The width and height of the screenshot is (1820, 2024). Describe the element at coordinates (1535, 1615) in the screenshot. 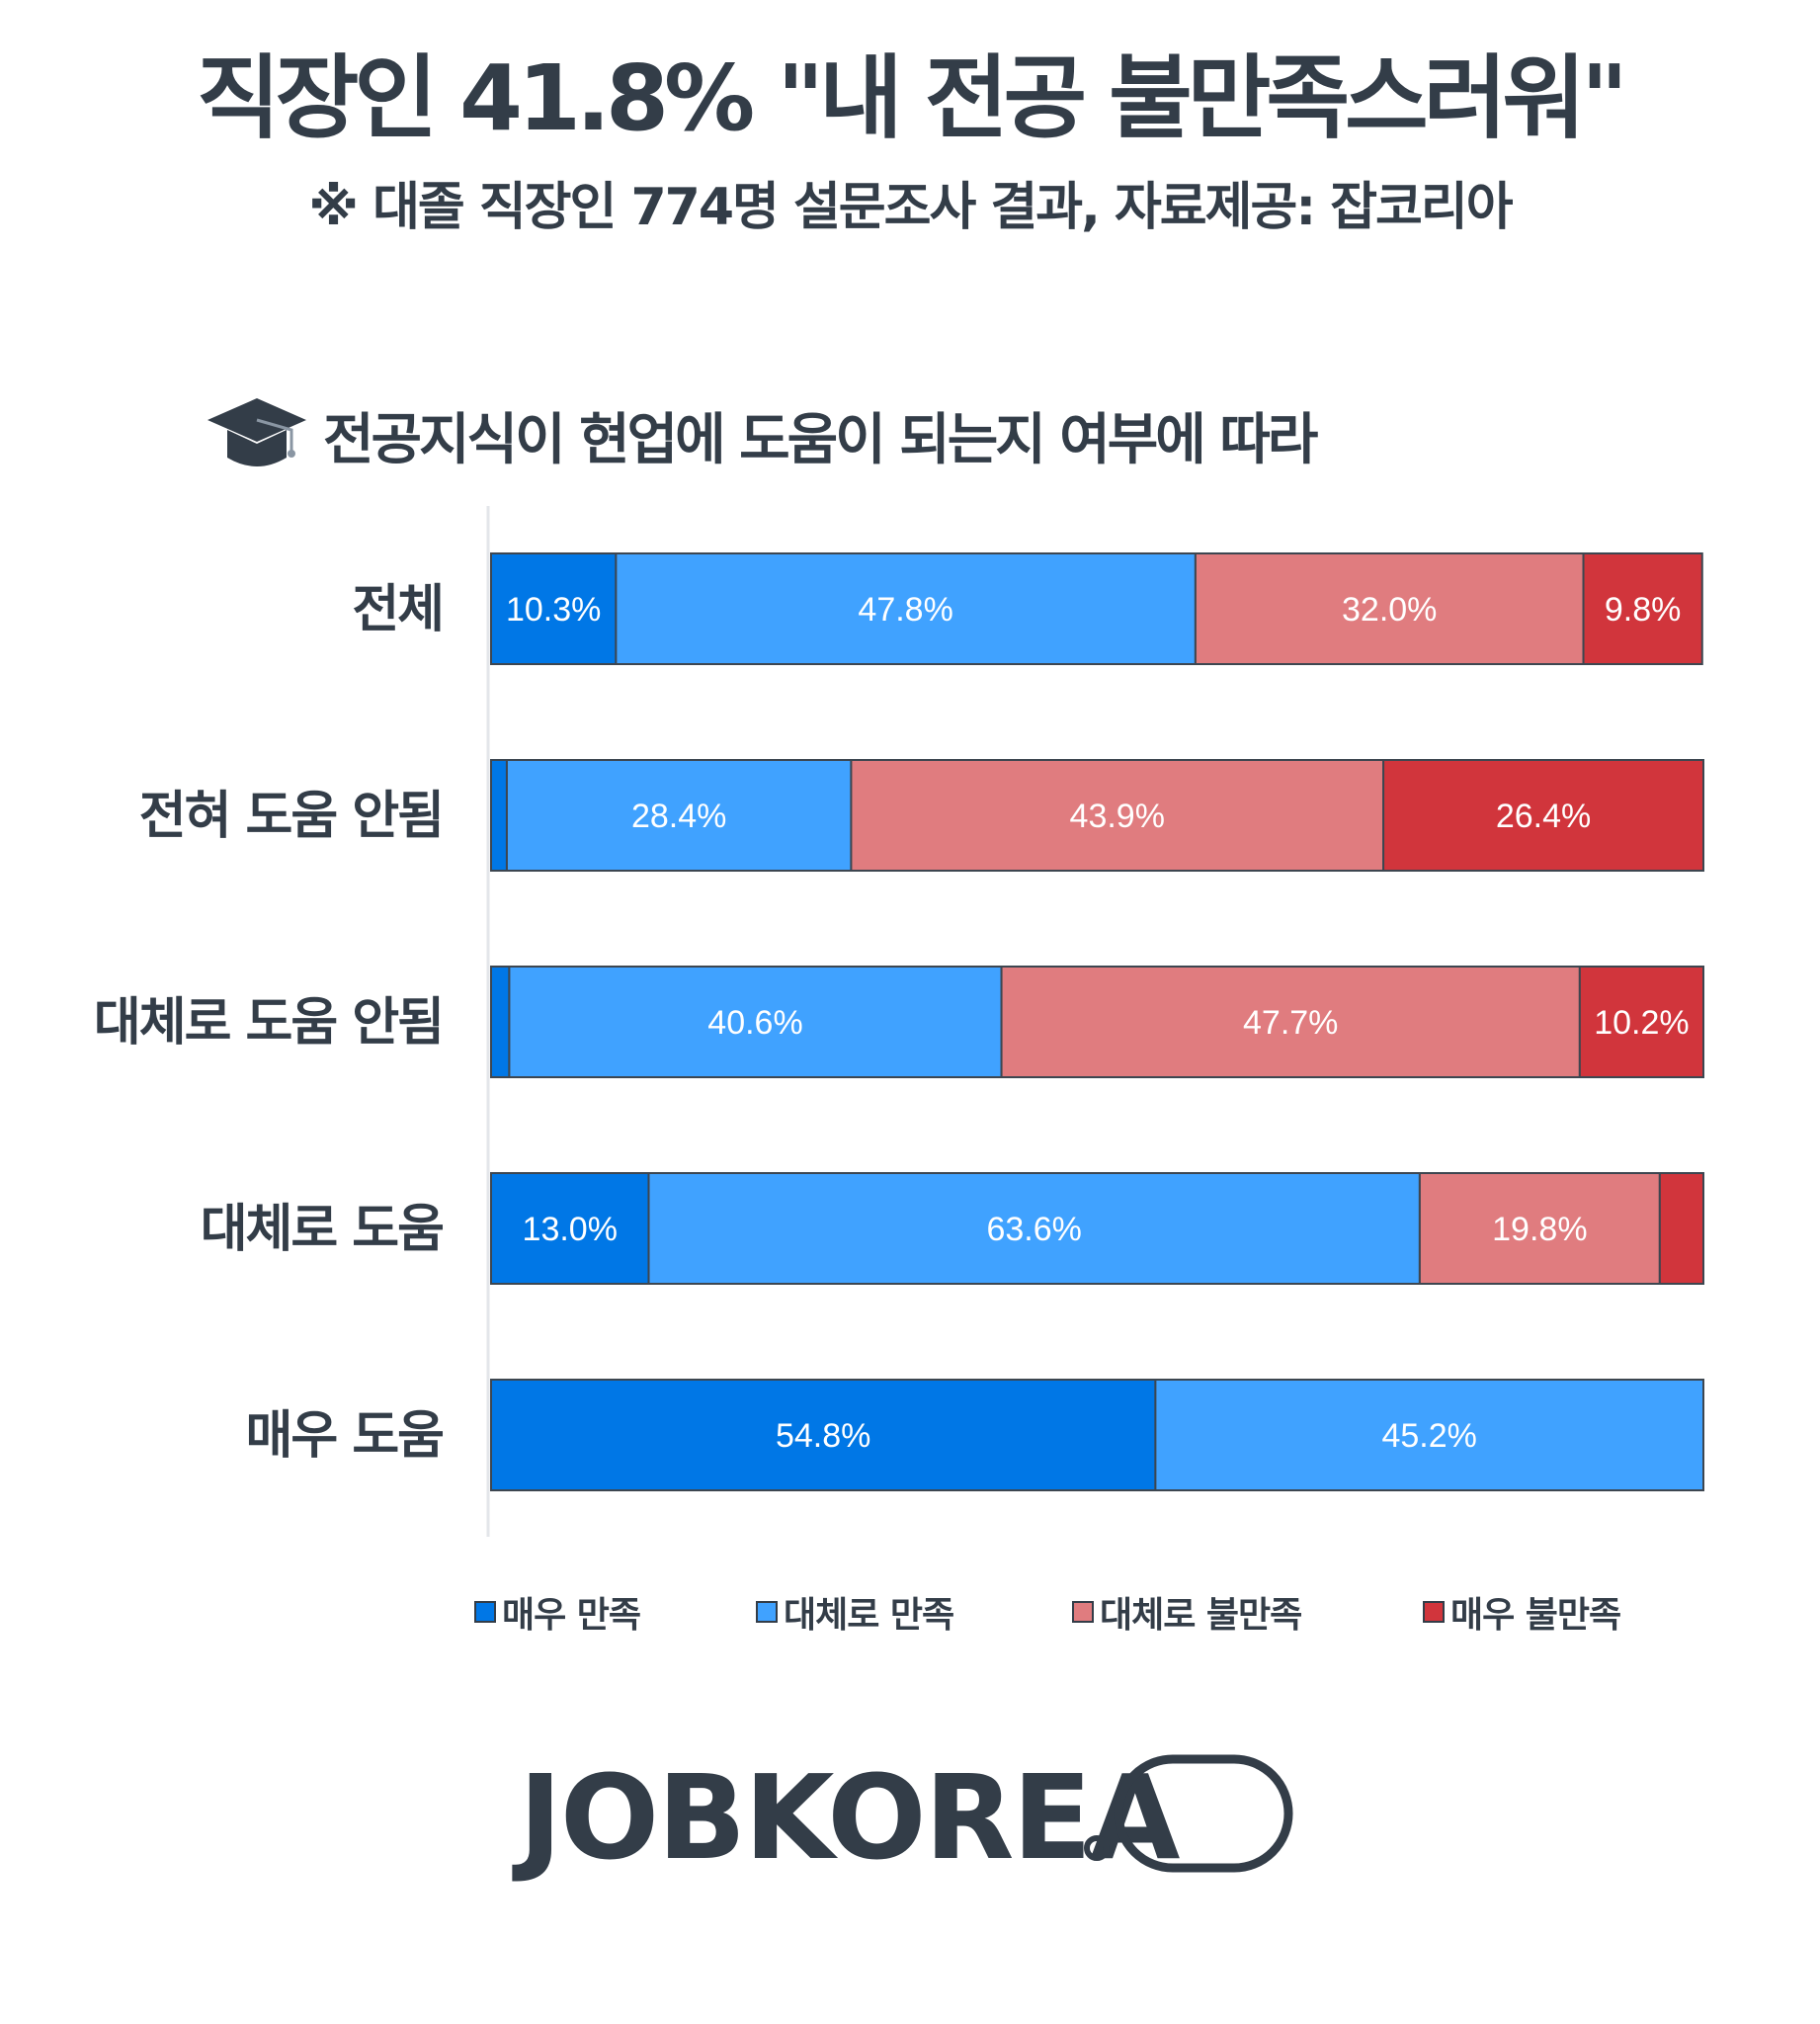

I see `legend-label: 매우 불만족` at that location.